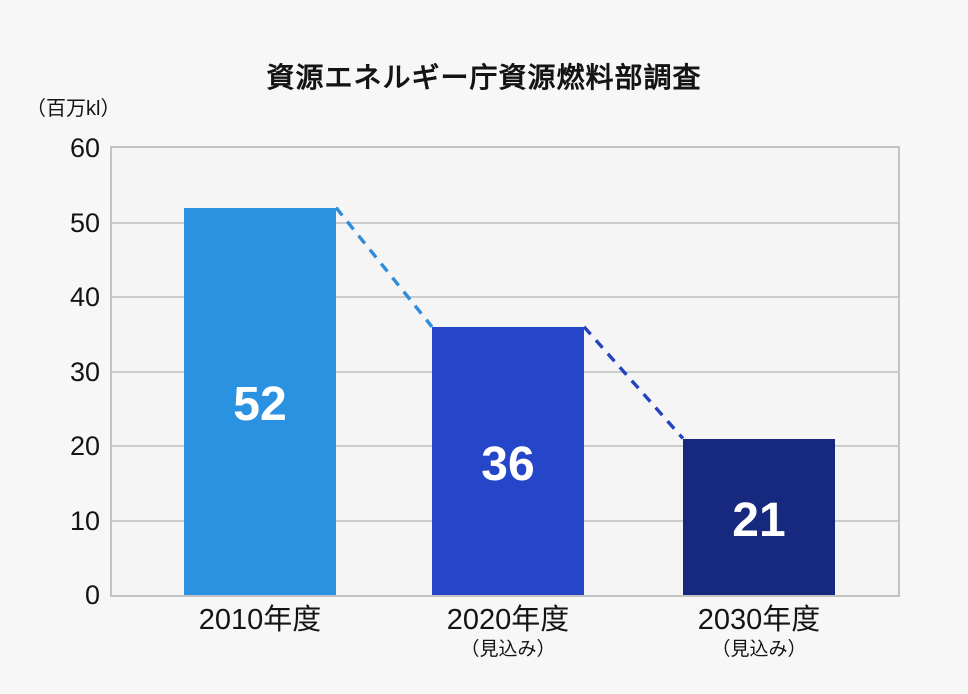  What do you see at coordinates (508, 464) in the screenshot?
I see `bar-value-label: 36` at bounding box center [508, 464].